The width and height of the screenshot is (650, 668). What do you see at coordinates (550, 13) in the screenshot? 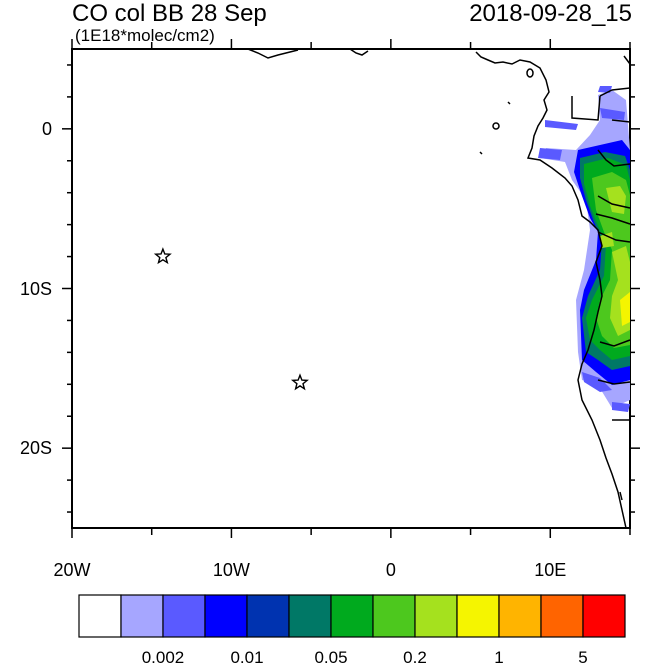
I see `map-timestamp: 2018-09-28_15` at bounding box center [550, 13].